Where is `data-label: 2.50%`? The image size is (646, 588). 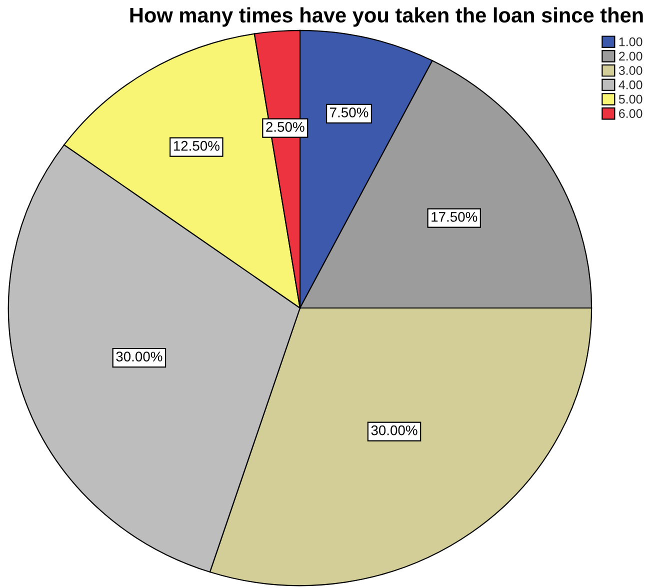
data-label: 2.50% is located at coordinates (285, 127).